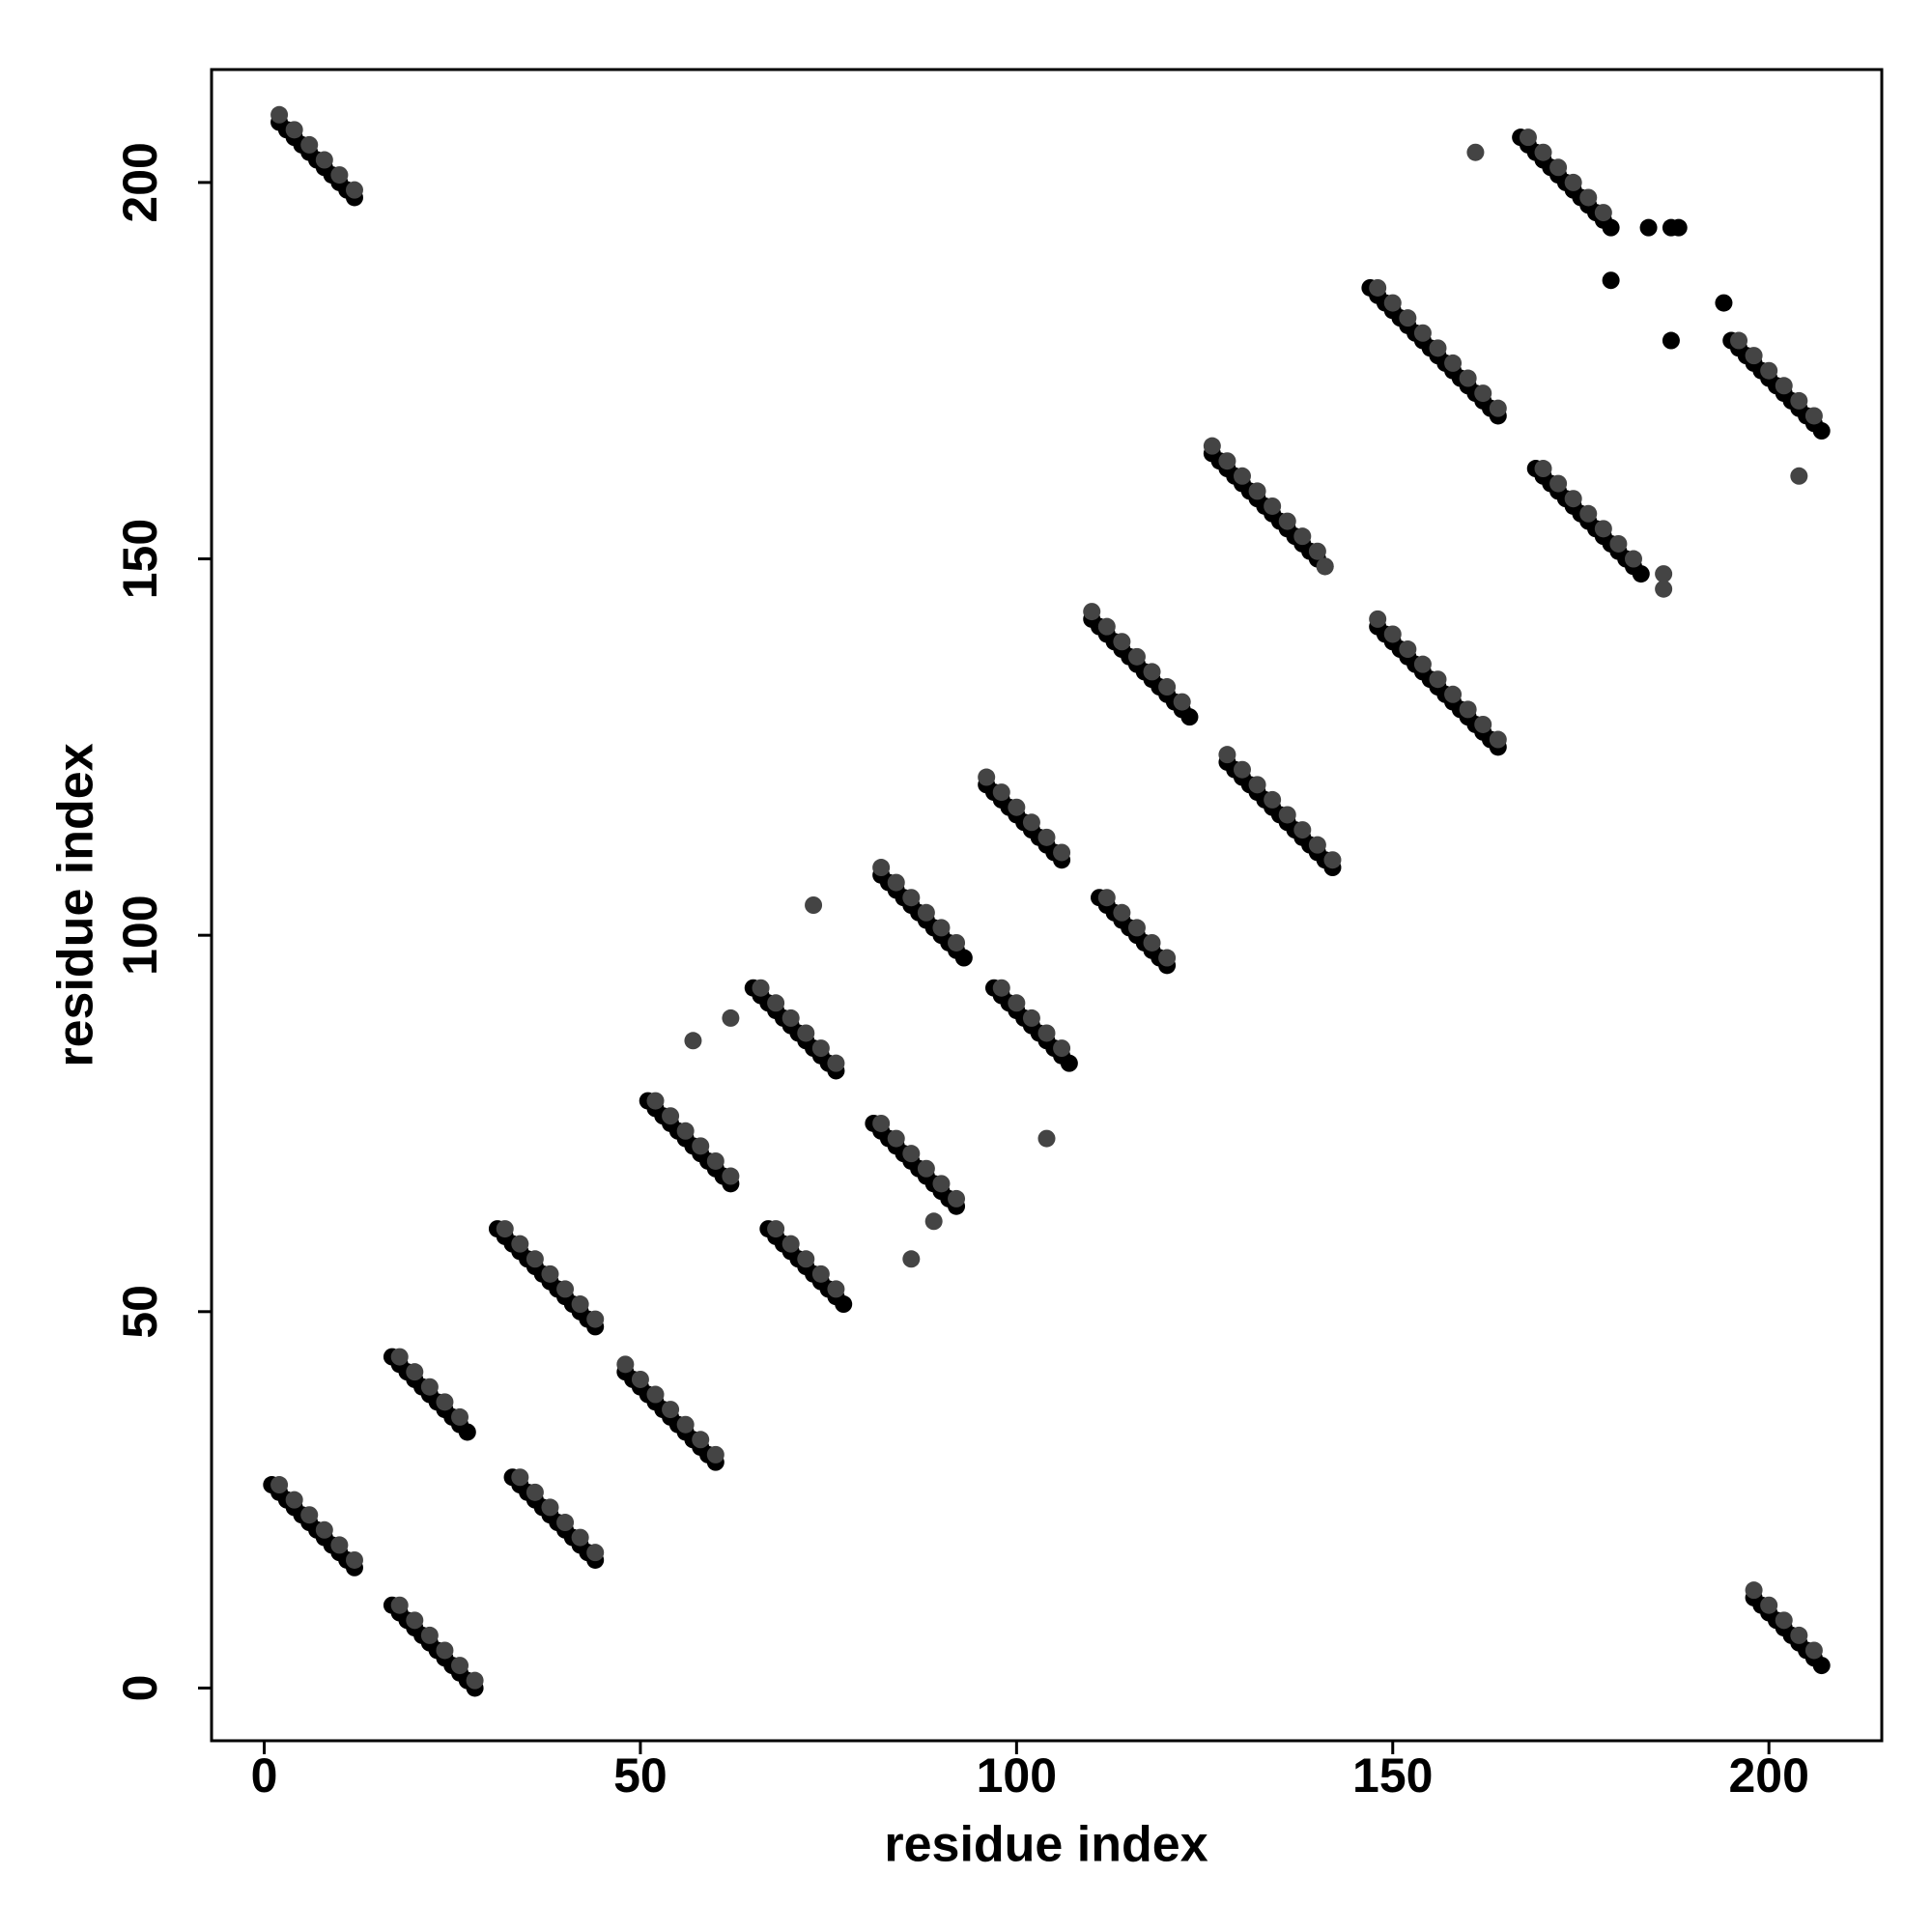  I want to click on y-tick-label: 50, so click(140, 1312).